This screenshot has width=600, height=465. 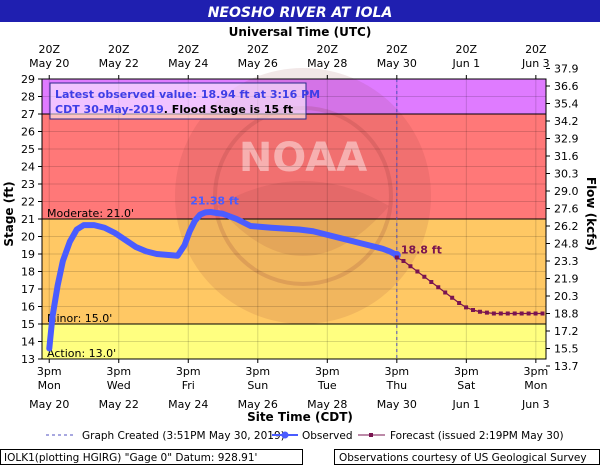 I want to click on y-left-tick-label: 29, so click(x=28, y=79).